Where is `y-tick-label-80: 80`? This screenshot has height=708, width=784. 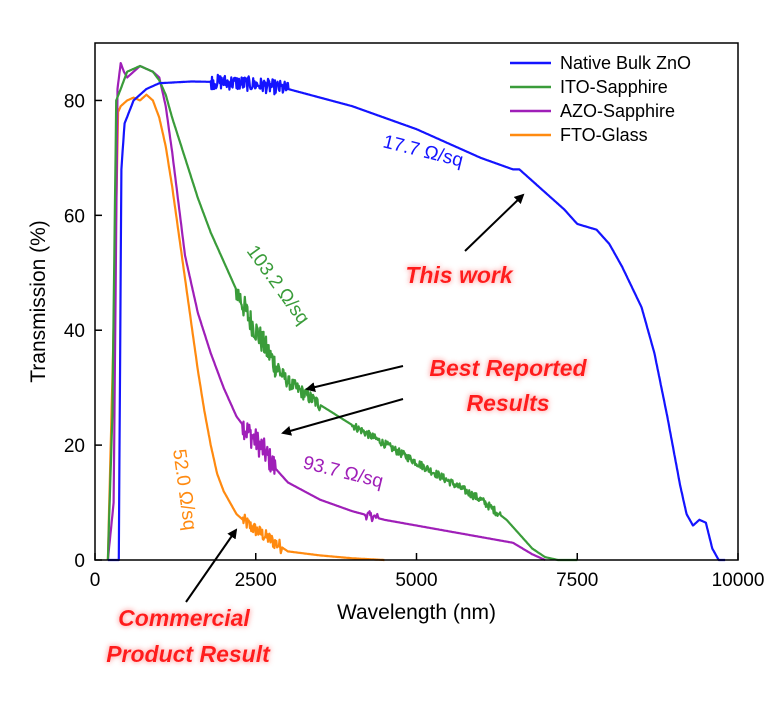 y-tick-label-80: 80 is located at coordinates (74, 101).